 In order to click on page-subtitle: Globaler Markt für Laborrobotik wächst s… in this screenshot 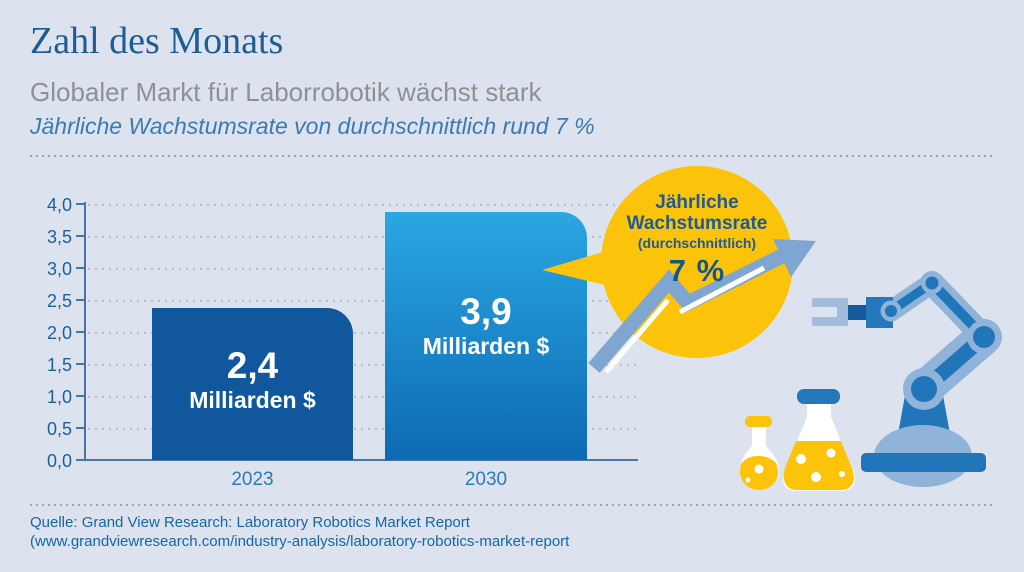, I will do `click(286, 92)`.